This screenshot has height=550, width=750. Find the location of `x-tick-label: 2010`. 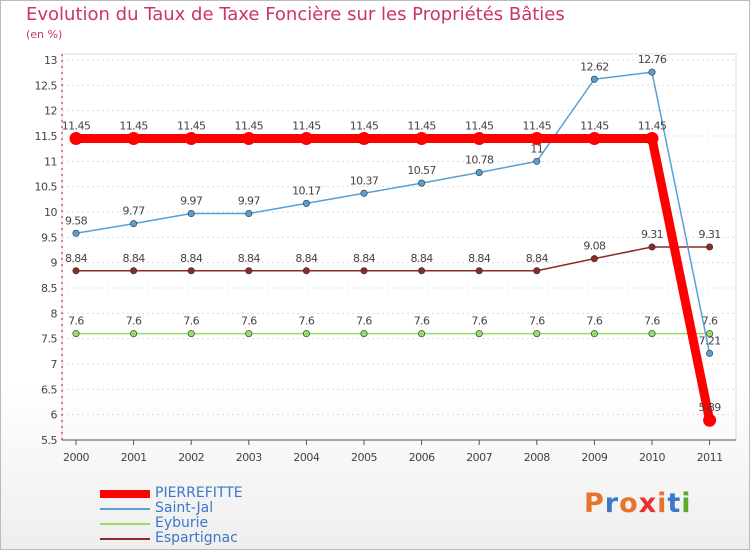

x-tick-label: 2010 is located at coordinates (652, 457).